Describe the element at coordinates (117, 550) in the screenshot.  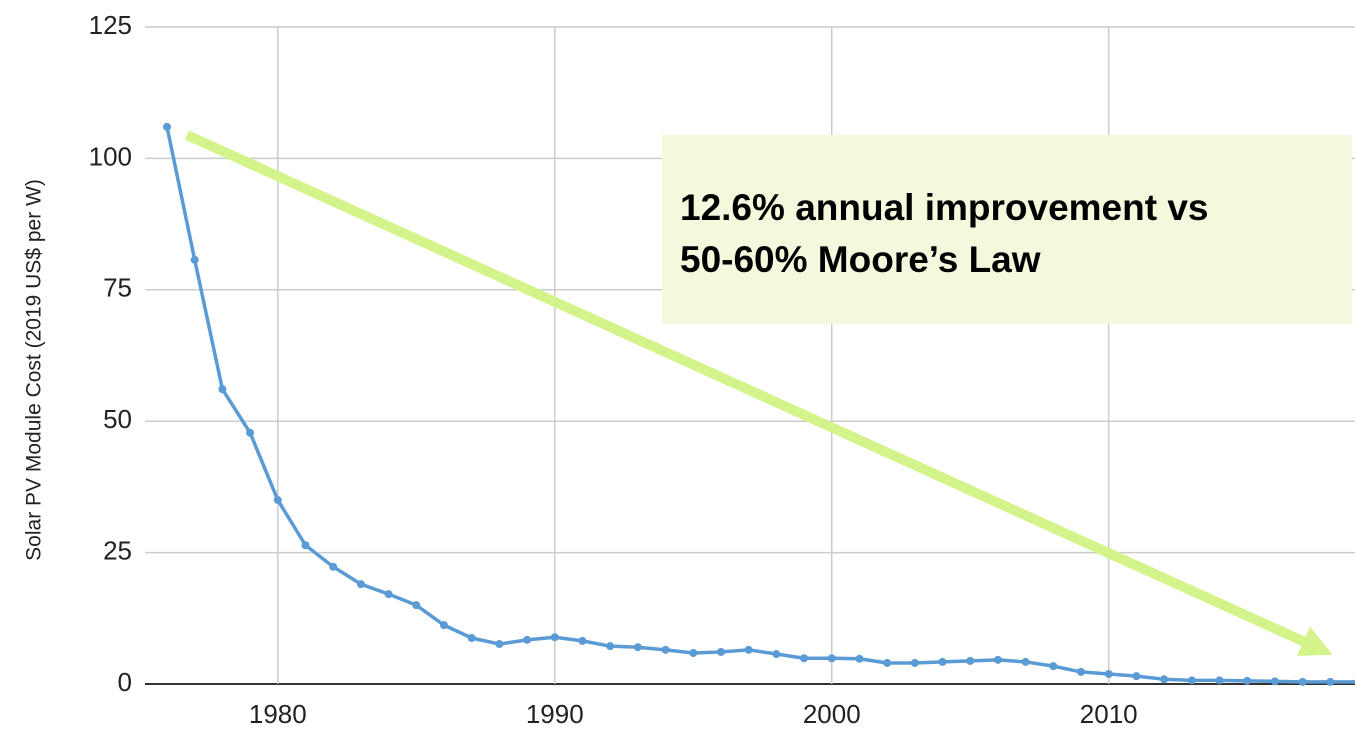
I see `y-tick-label: 25` at that location.